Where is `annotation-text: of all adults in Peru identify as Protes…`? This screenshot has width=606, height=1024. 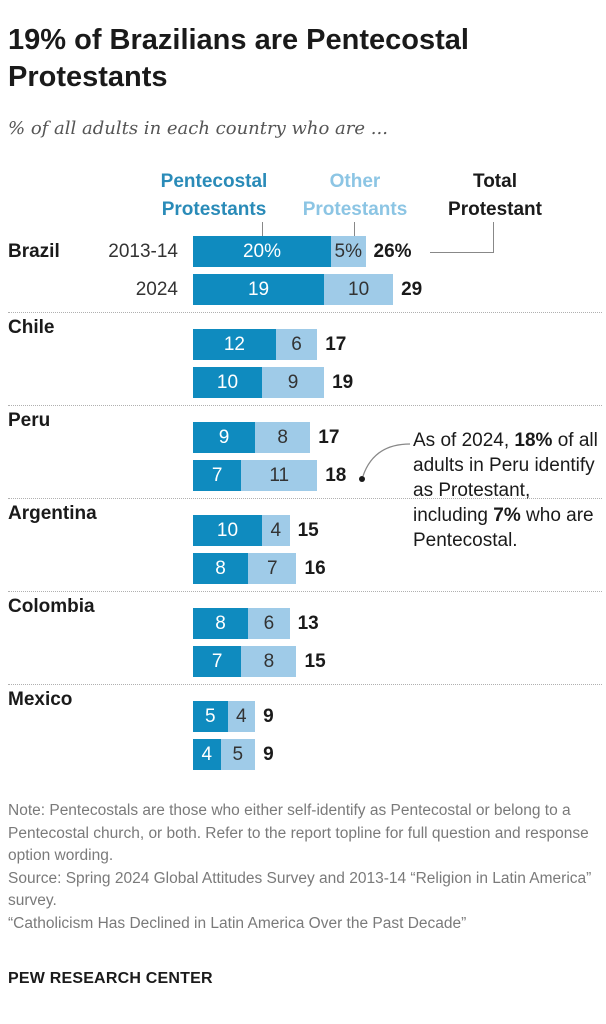 annotation-text: of all adults in Peru identify as Protes… is located at coordinates (505, 478).